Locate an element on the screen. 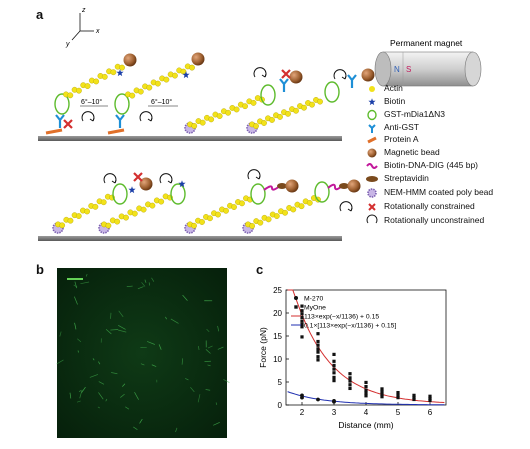 Image resolution: width=530 pixels, height=449 pixels. y-axis-label: Force (pN) is located at coordinates (263, 347).